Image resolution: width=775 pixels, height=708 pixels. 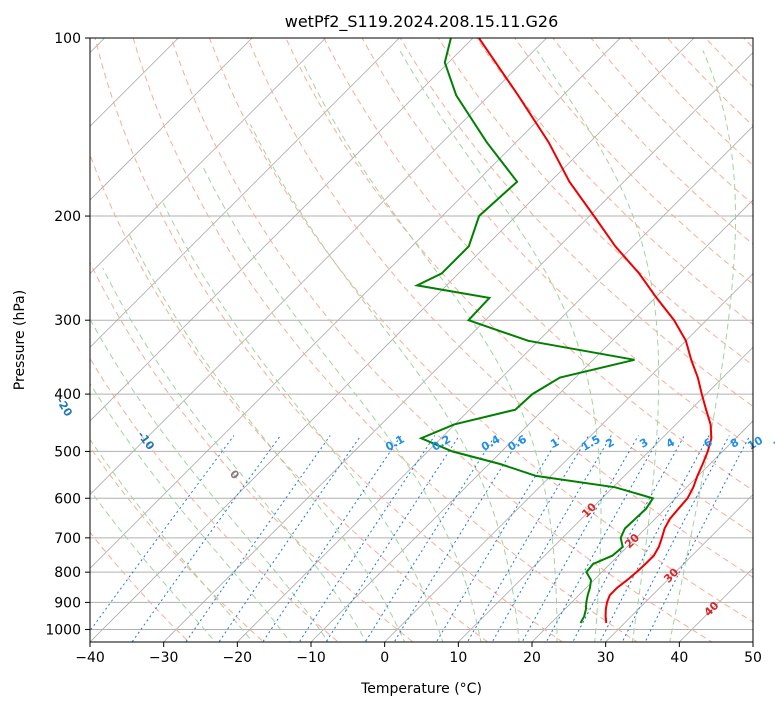 What do you see at coordinates (422, 22) in the screenshot?
I see `chart-title: wetPf2_S119.2024.208.15.11.G26` at bounding box center [422, 22].